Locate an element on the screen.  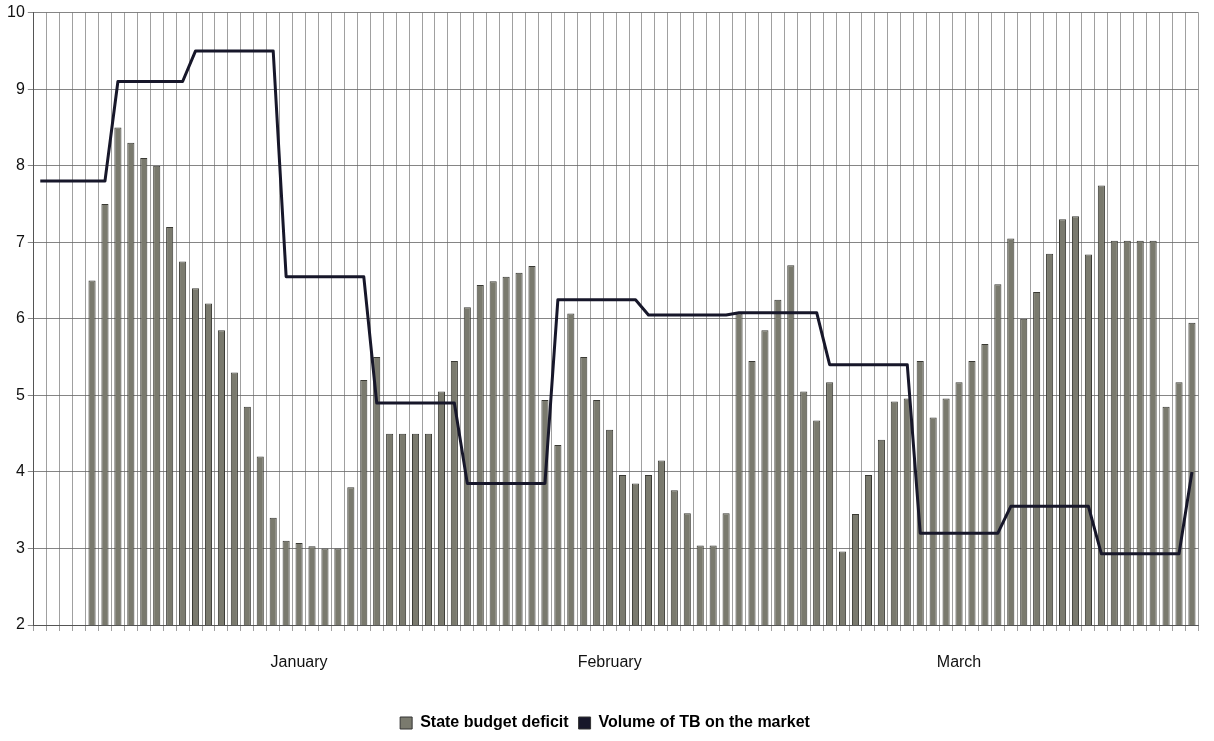
legend-label: State budget deficit is located at coordinates (495, 722).